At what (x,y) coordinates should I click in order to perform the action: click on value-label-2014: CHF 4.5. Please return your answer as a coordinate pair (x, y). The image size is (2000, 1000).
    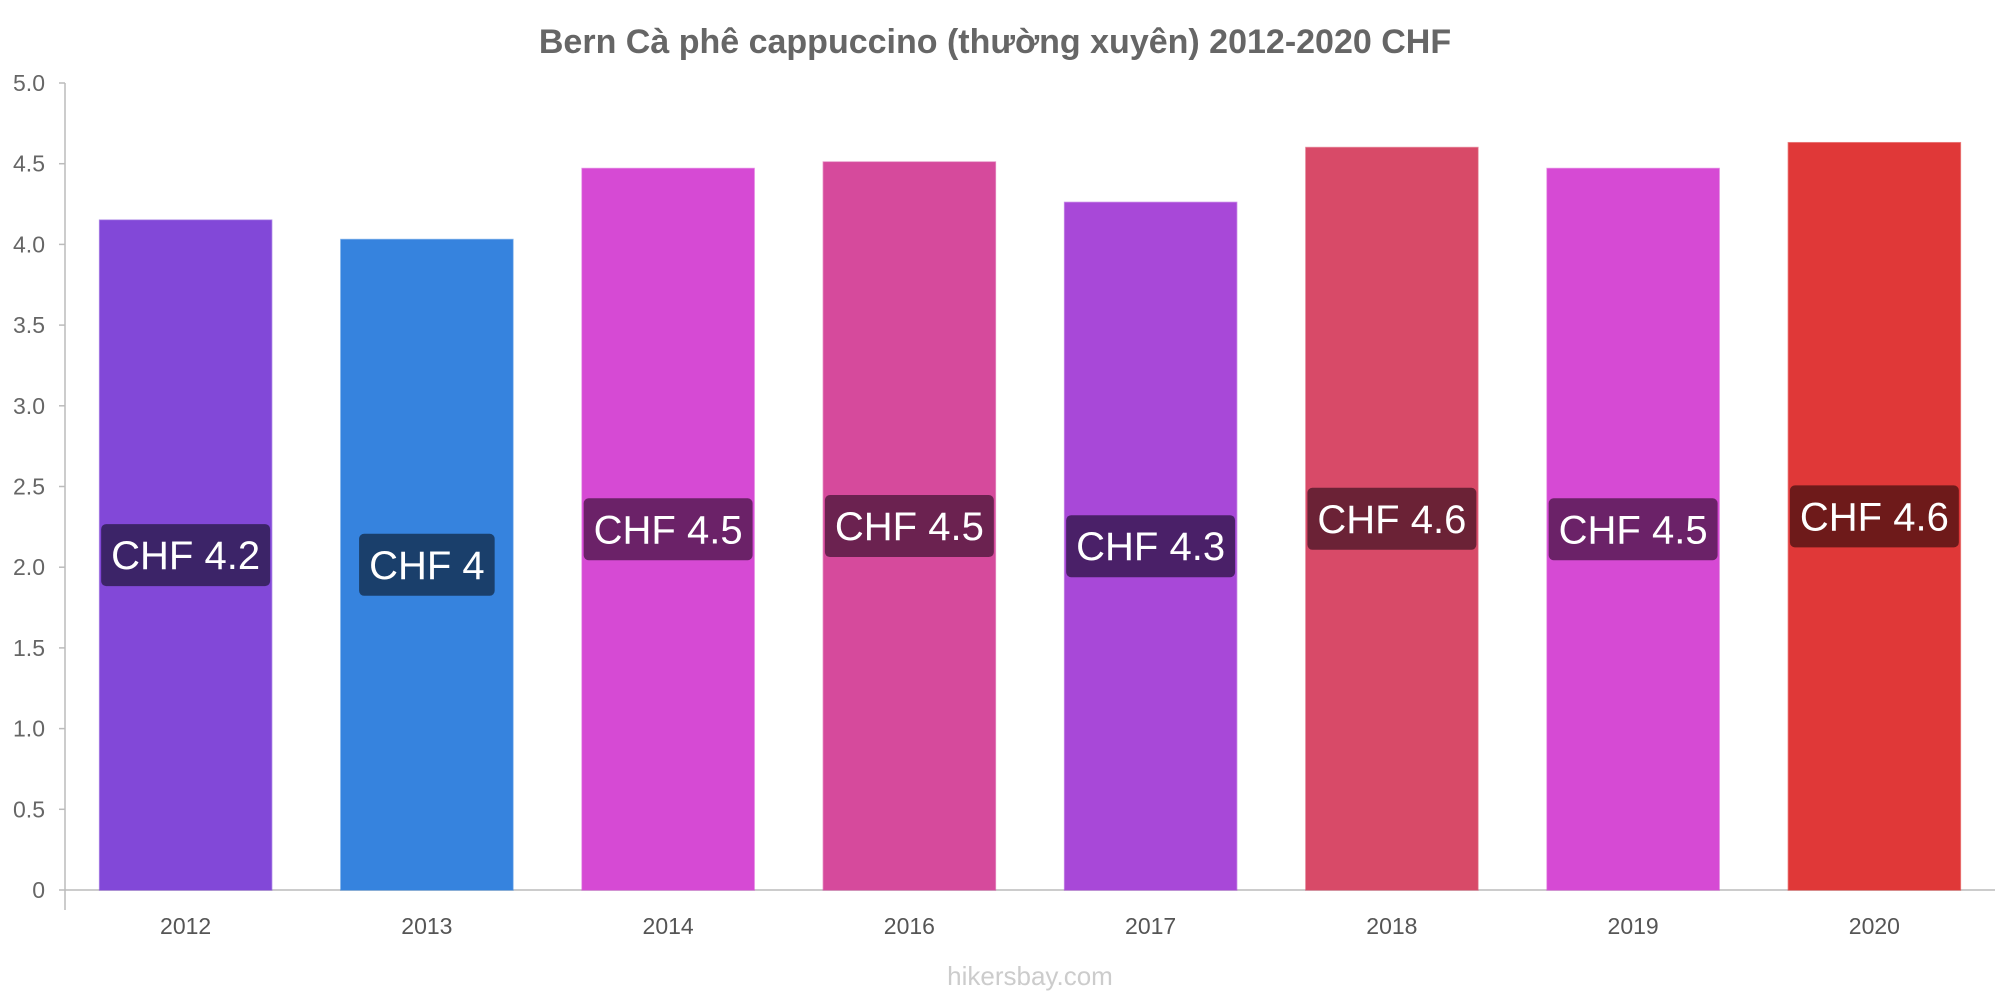
    Looking at the image, I should click on (668, 529).